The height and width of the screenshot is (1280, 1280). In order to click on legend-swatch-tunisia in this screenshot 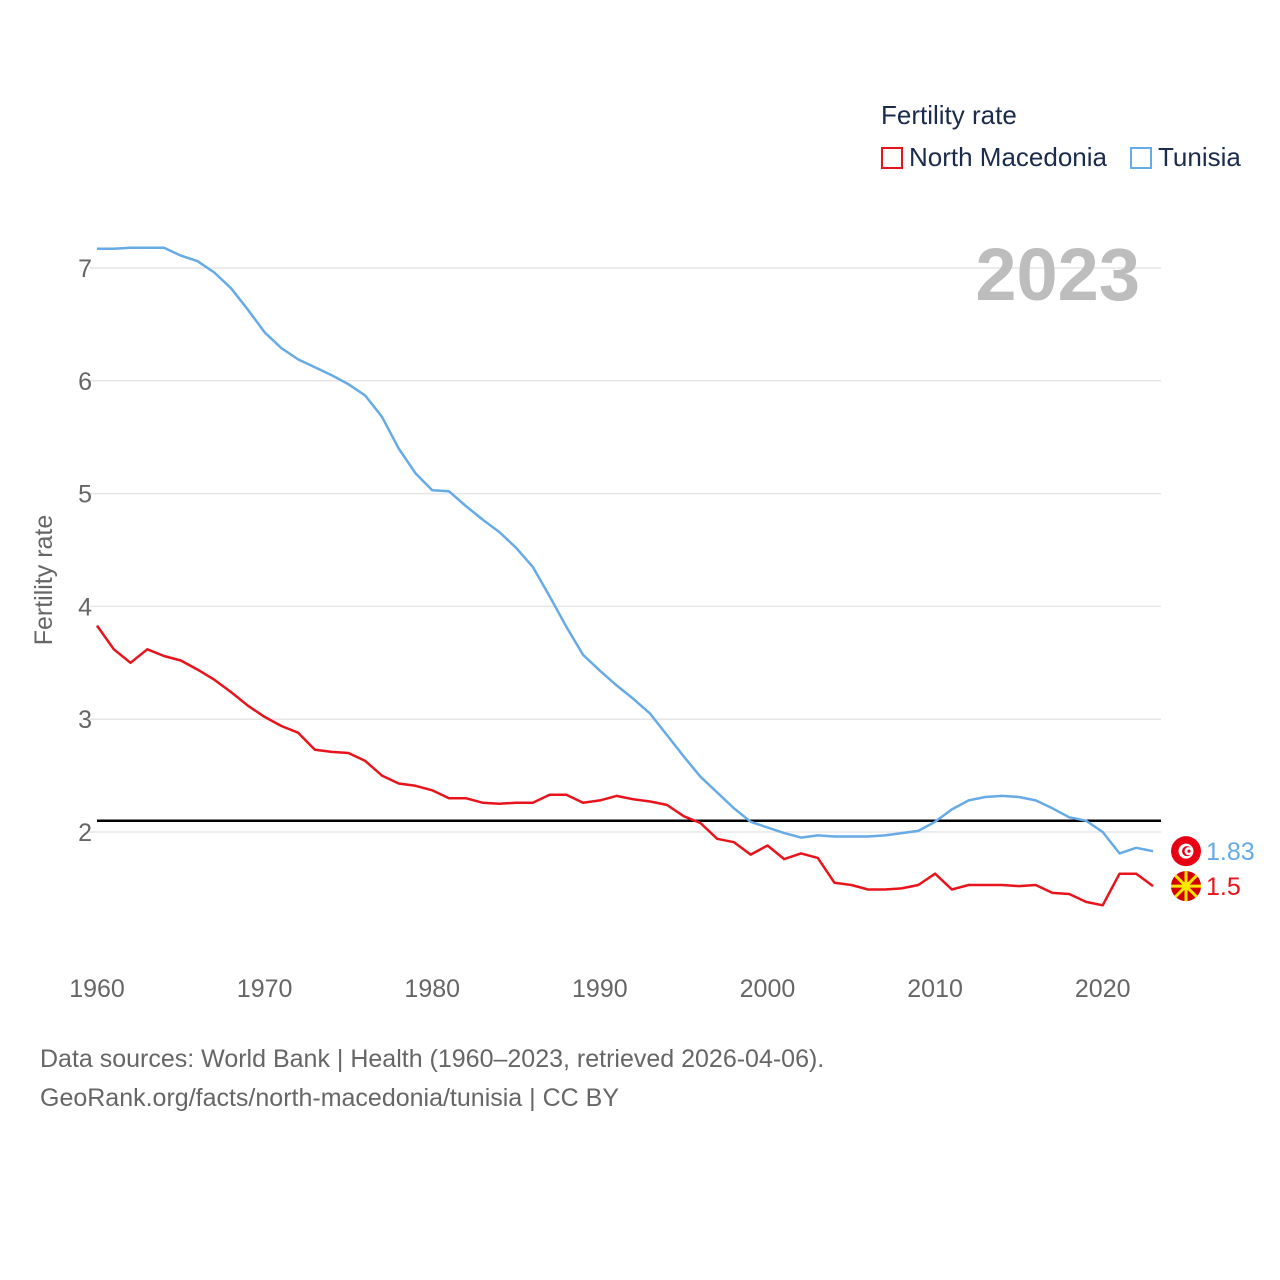, I will do `click(1141, 157)`.